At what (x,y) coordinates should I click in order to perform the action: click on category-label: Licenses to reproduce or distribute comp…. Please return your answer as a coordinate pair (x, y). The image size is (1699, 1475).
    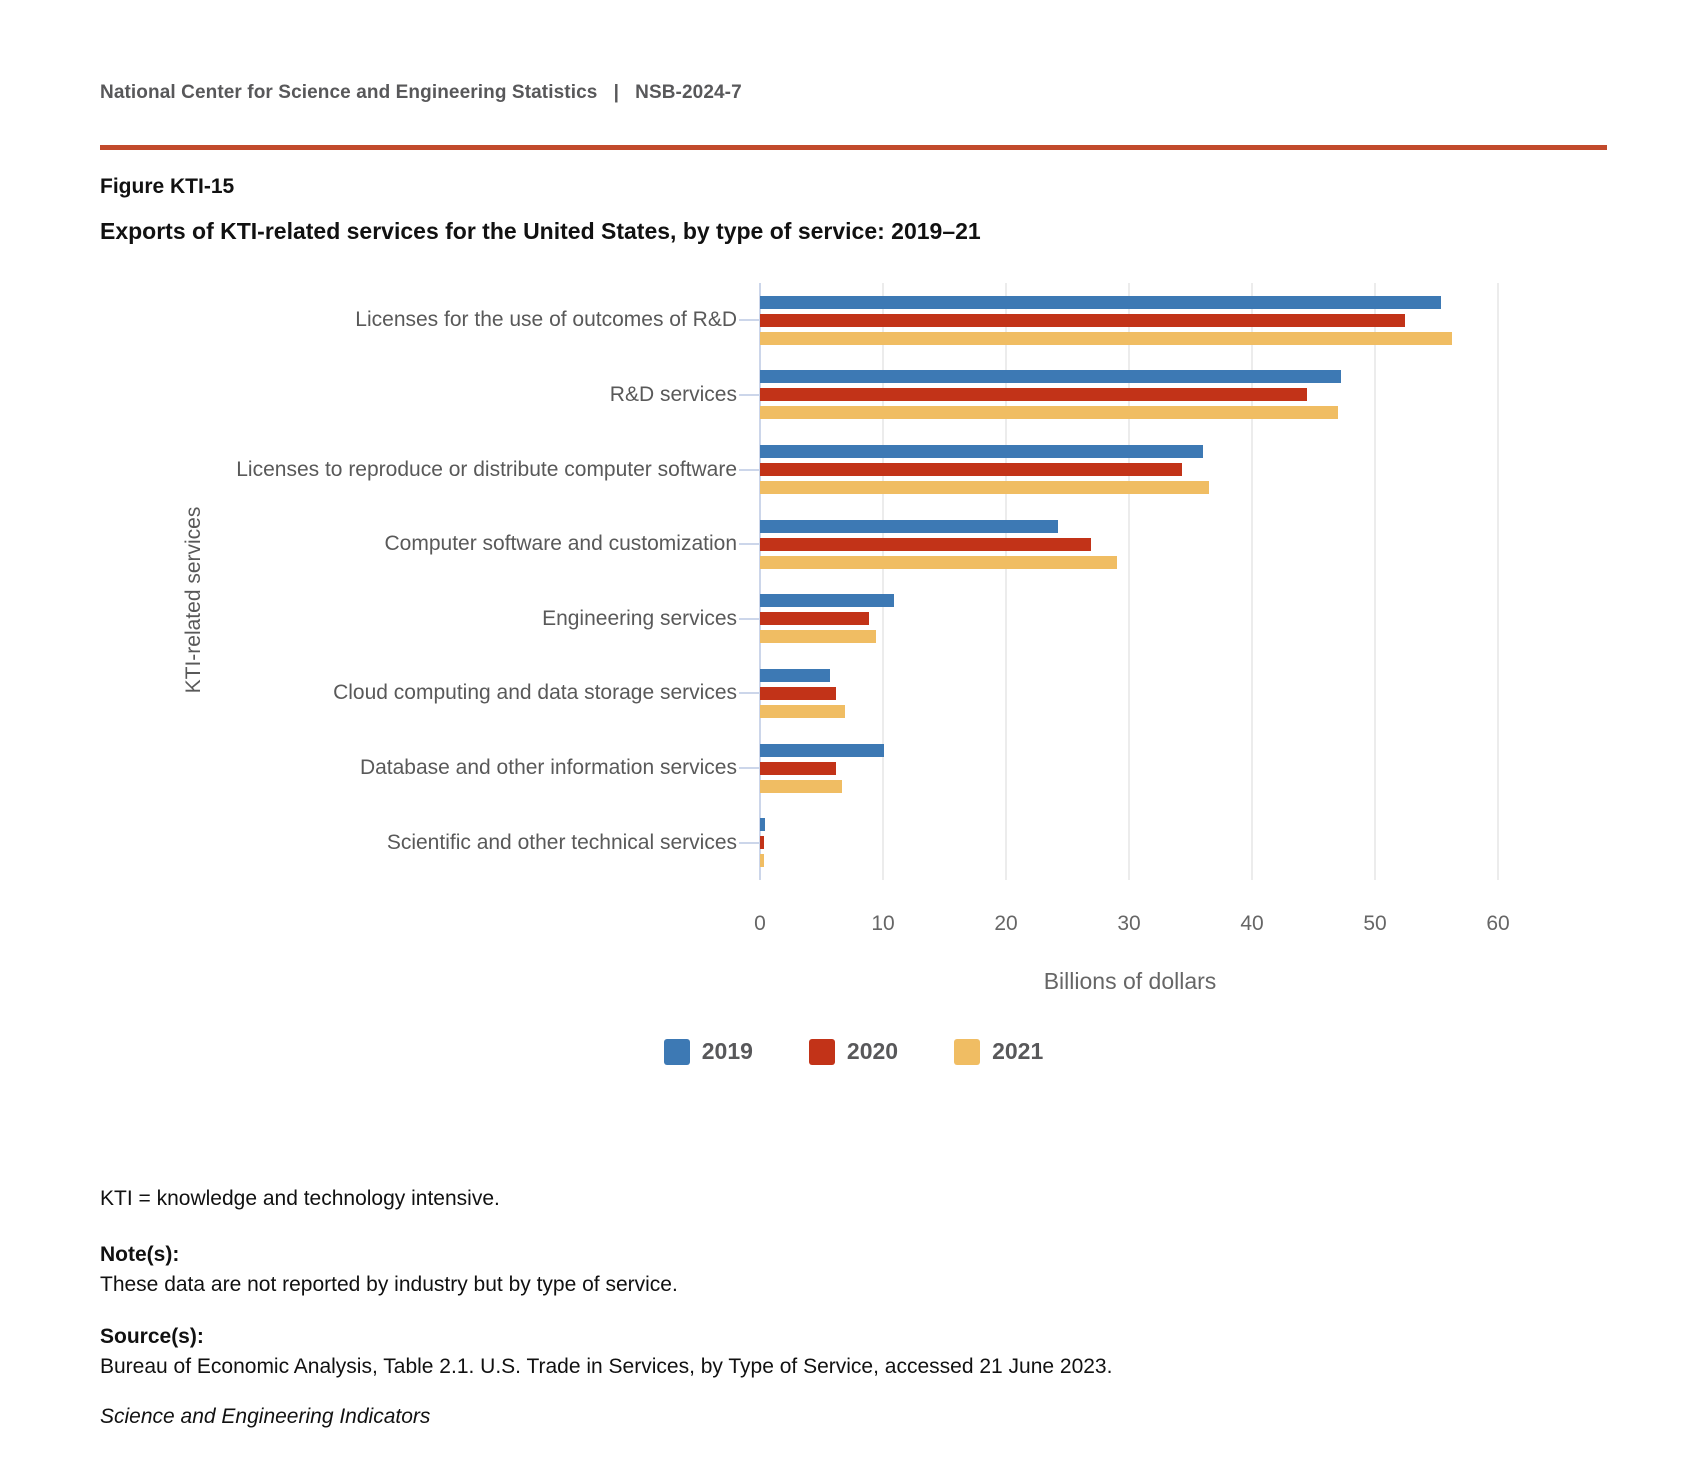
    Looking at the image, I should click on (486, 469).